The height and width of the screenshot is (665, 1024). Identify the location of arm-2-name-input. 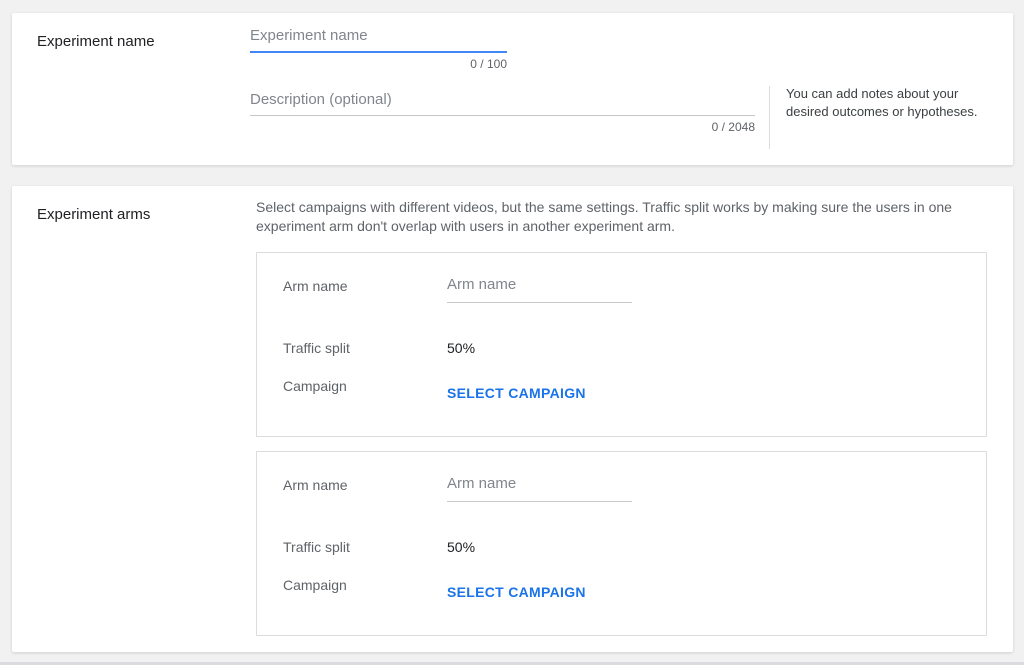
(539, 488).